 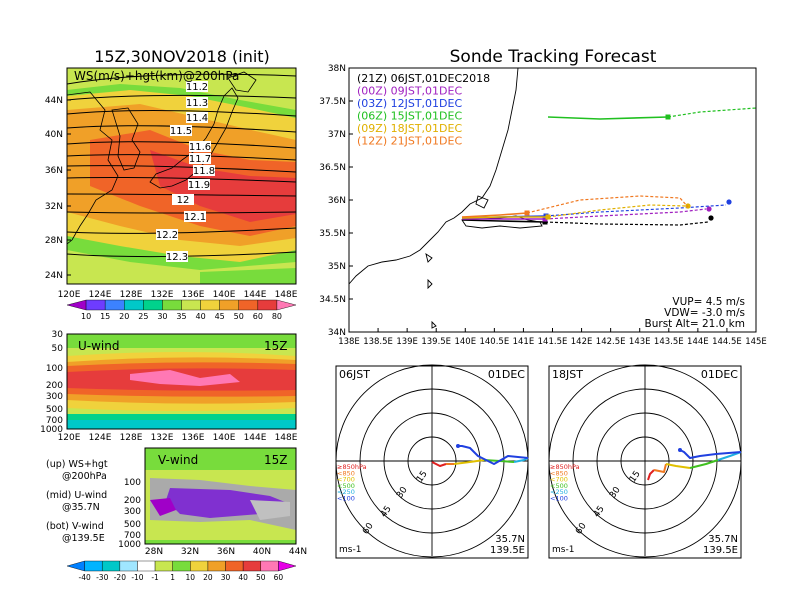 What do you see at coordinates (54, 101) in the screenshot?
I see `map-lat-tick: 44N` at bounding box center [54, 101].